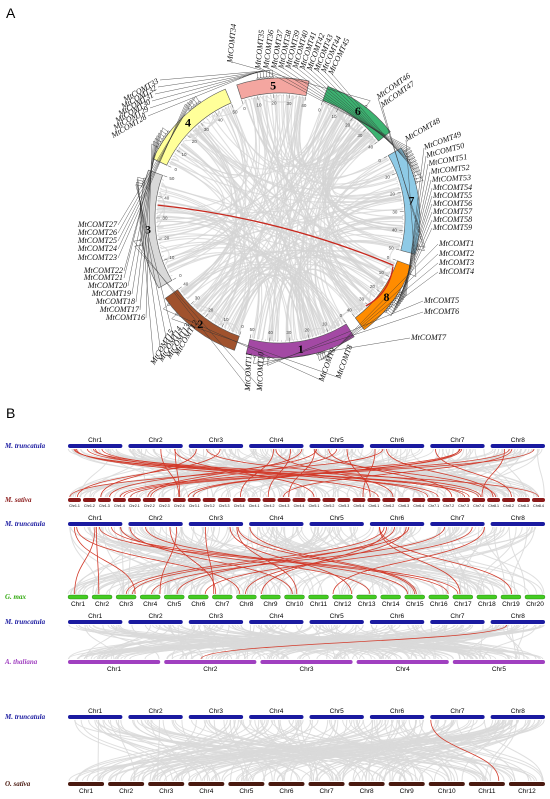 This screenshot has height=799, width=550. What do you see at coordinates (115, 301) in the screenshot?
I see `gene-label: MtCOMT18` at bounding box center [115, 301].